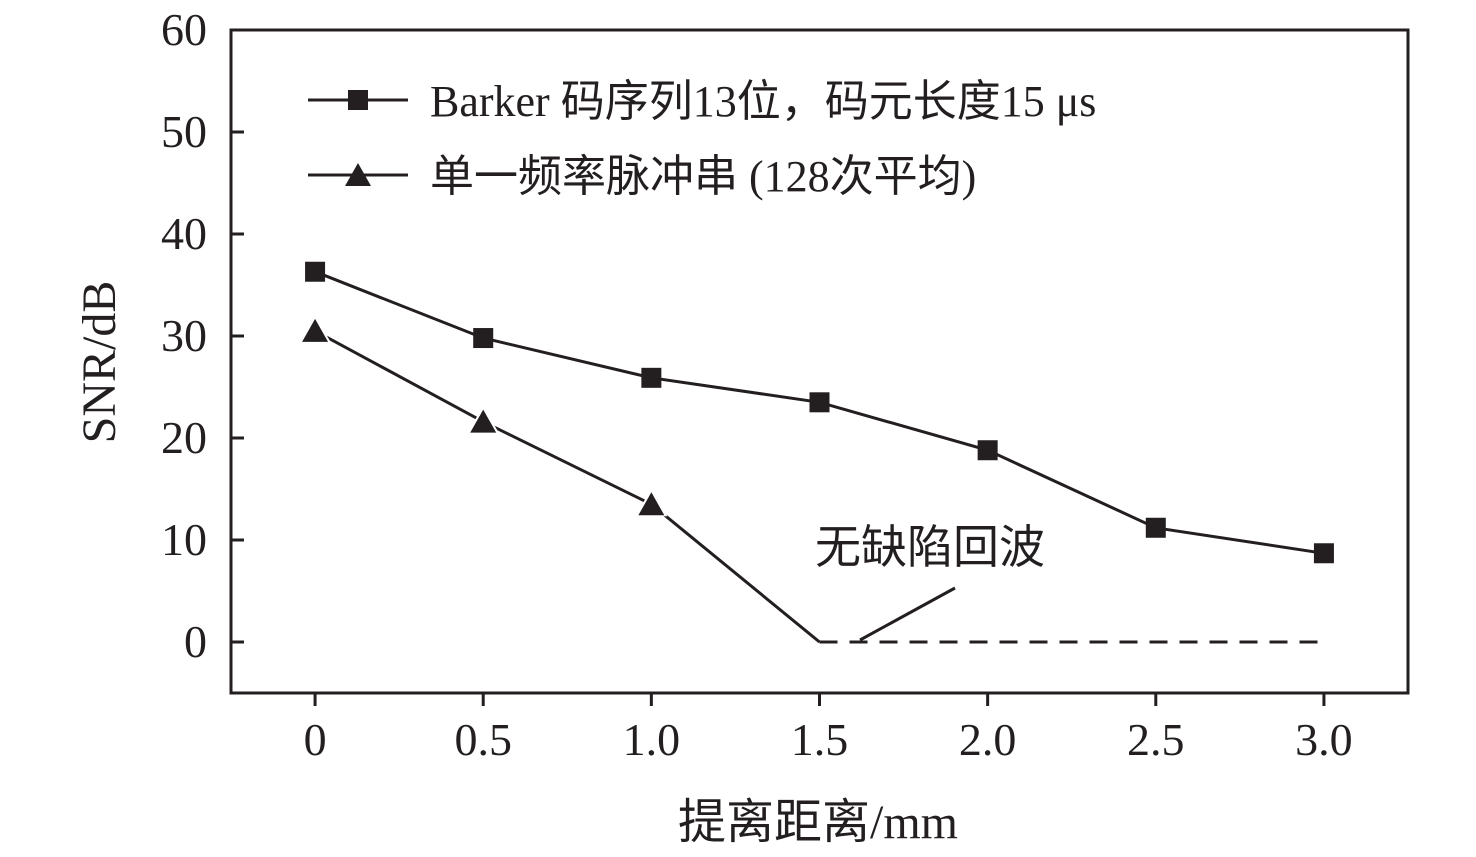  I want to click on series-triangle, so click(560, 479).